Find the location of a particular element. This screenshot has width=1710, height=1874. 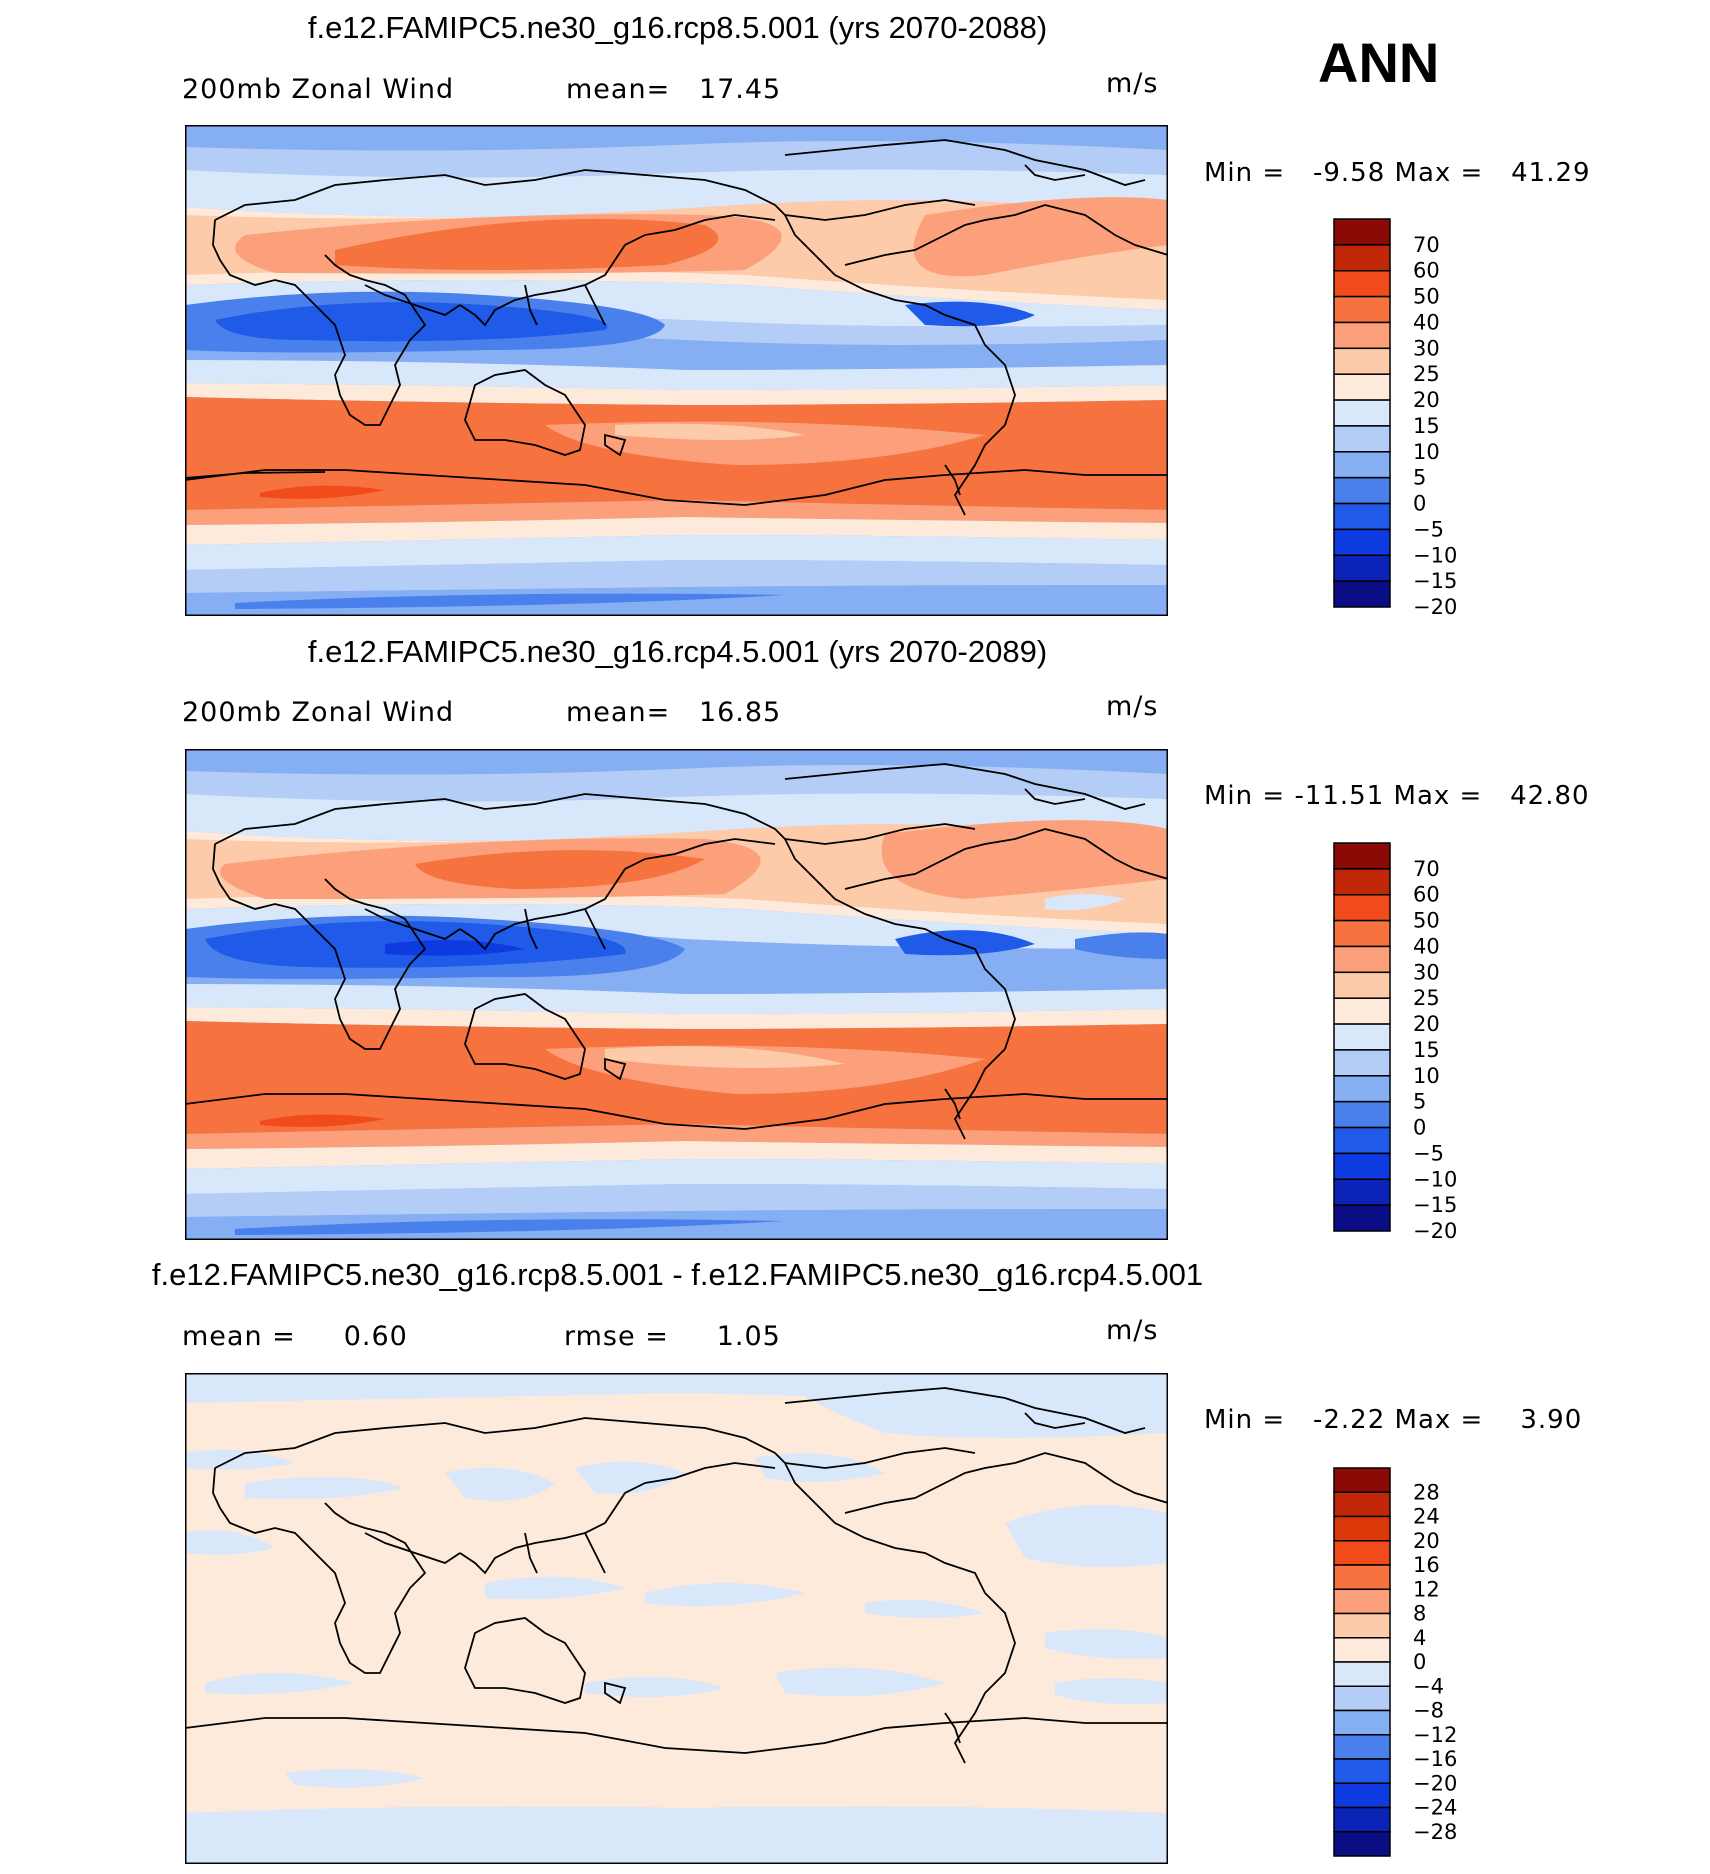

colorbar-tick-label: 24 is located at coordinates (1426, 1517).